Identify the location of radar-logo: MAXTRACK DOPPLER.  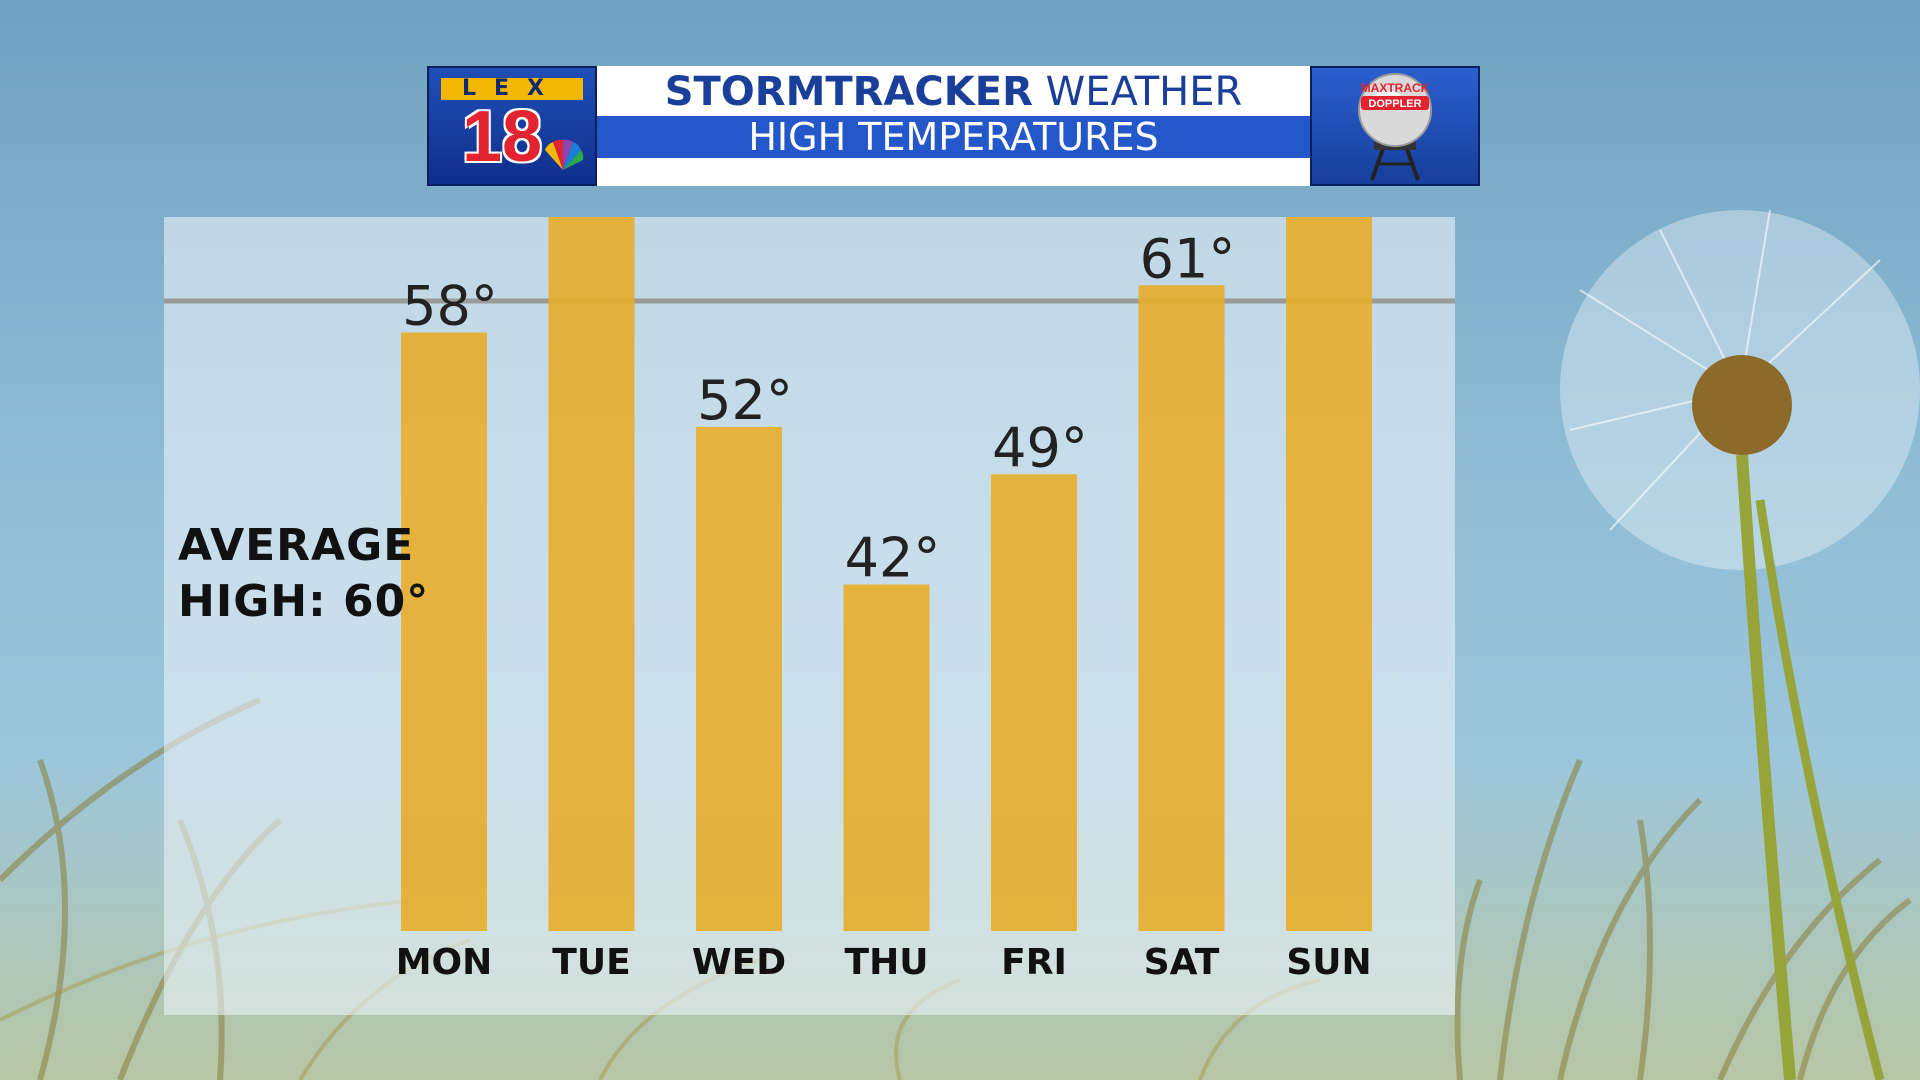
(1395, 126).